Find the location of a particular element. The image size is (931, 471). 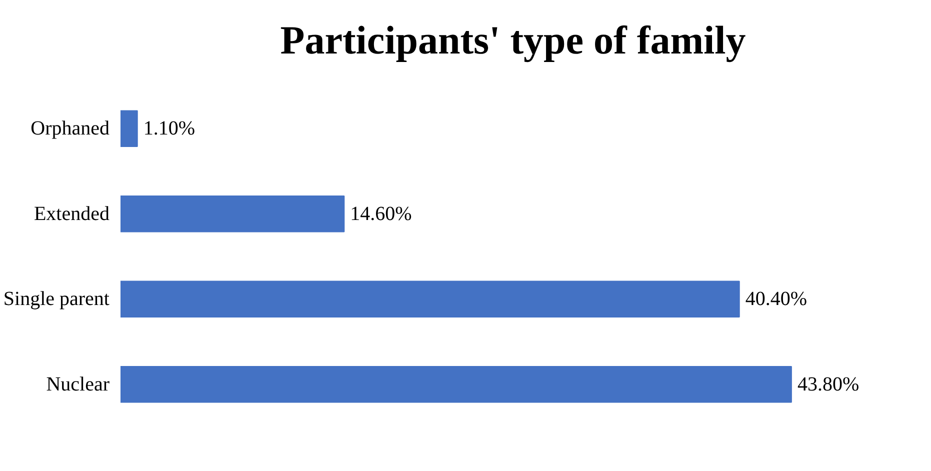

data-label: 1.10% is located at coordinates (169, 129).